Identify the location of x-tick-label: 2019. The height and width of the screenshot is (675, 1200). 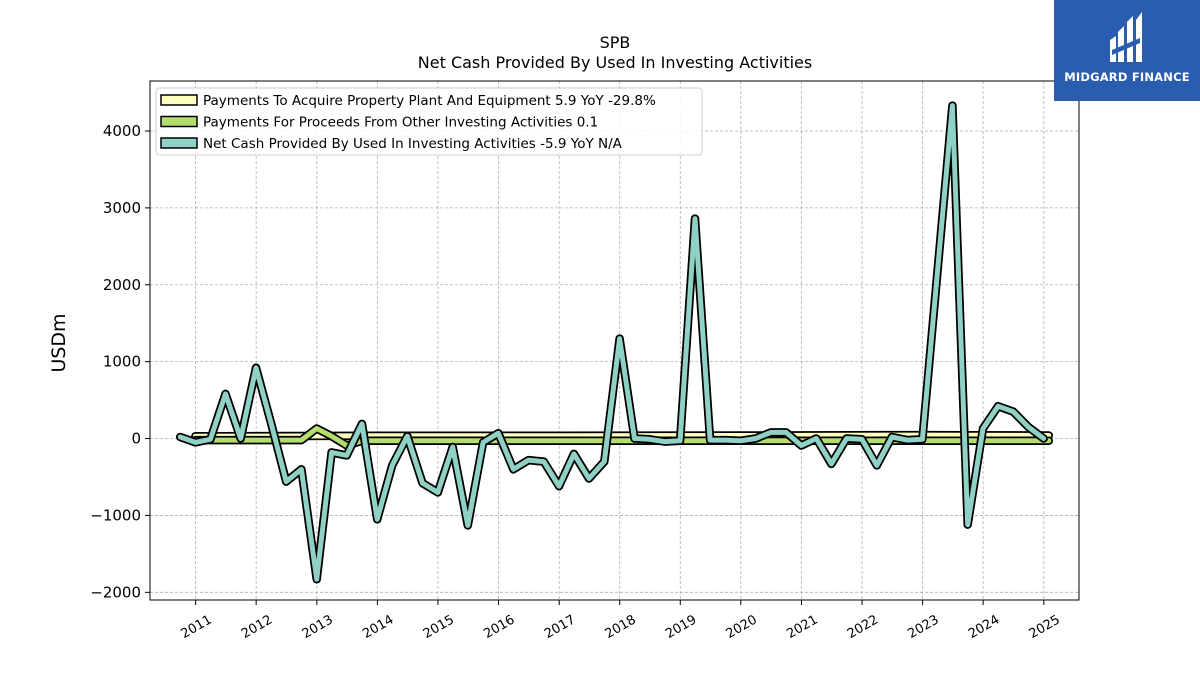
(681, 627).